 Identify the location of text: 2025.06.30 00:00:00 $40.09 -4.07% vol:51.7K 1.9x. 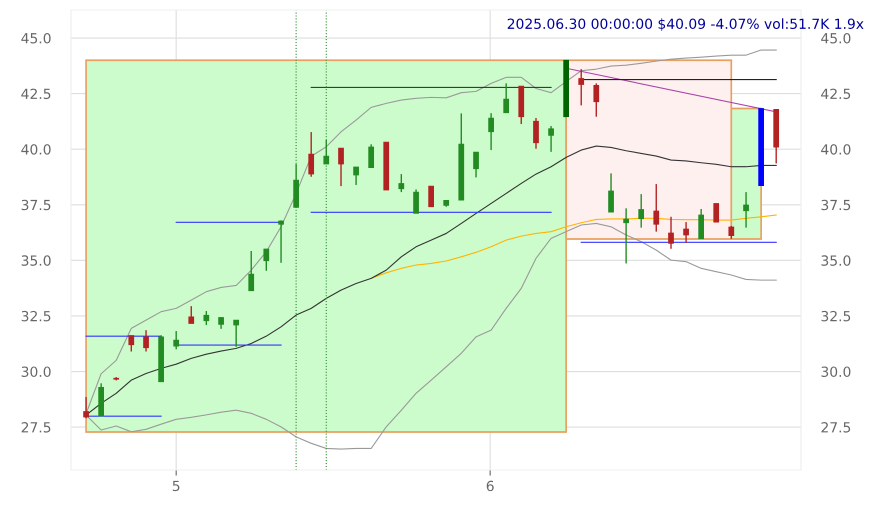
(686, 24).